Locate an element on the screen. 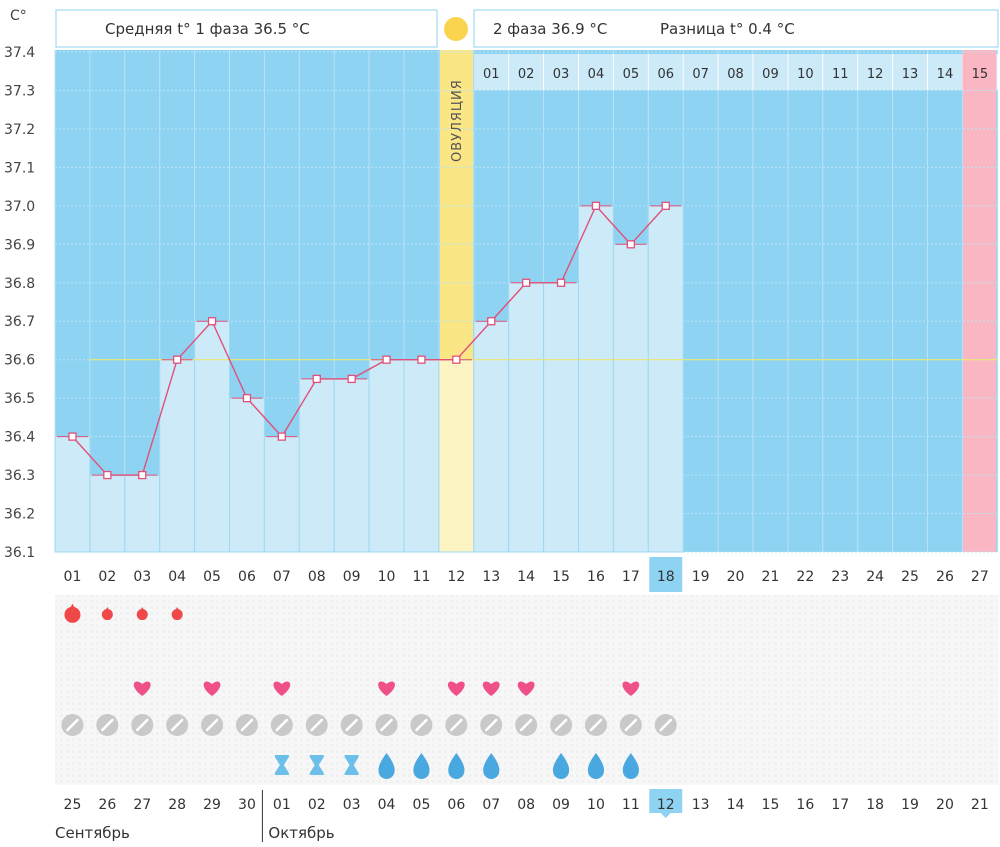  cycle-day-label: 08 is located at coordinates (317, 577).